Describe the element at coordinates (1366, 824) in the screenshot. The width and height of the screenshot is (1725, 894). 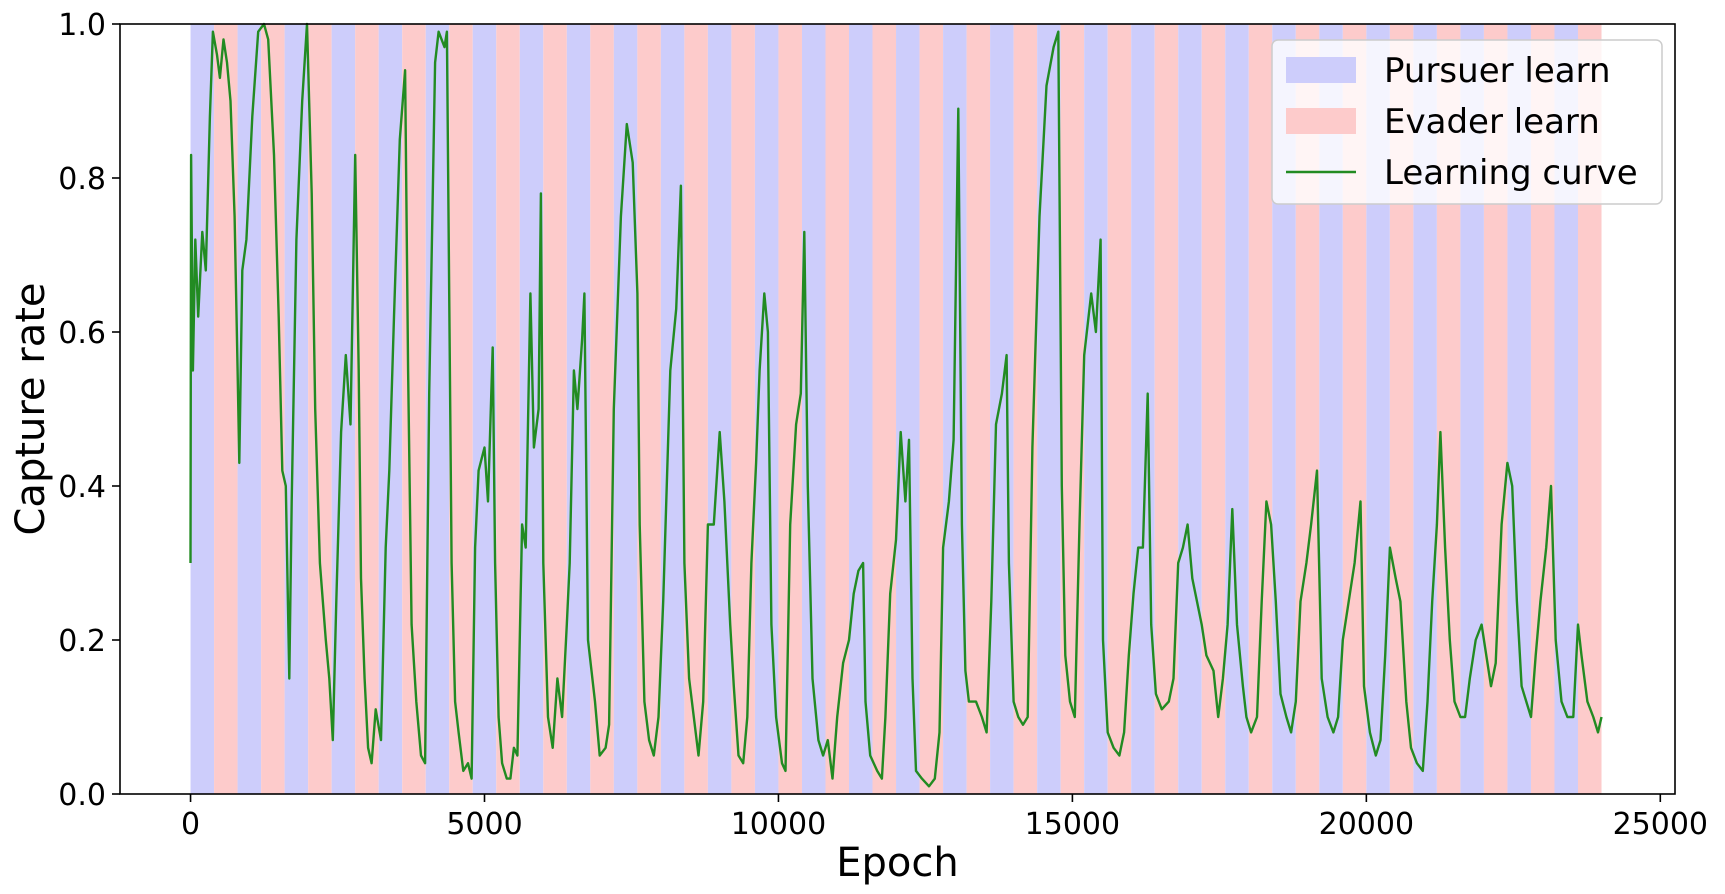
I see `x-tick-label: 20000` at that location.